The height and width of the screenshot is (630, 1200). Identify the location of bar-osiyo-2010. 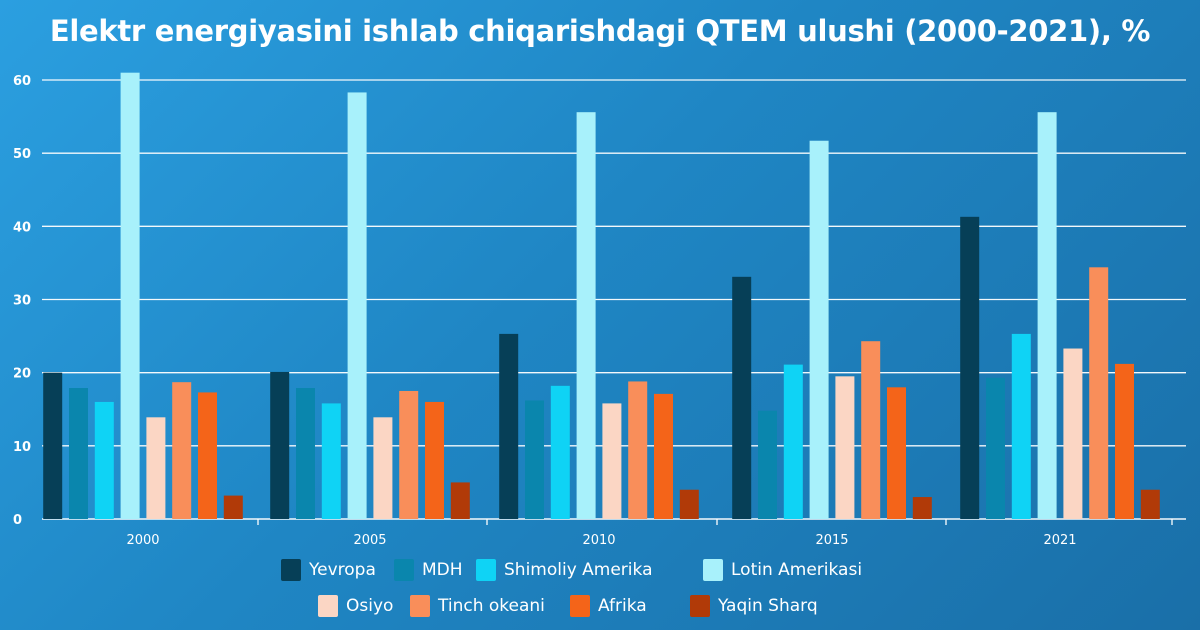
(612, 461).